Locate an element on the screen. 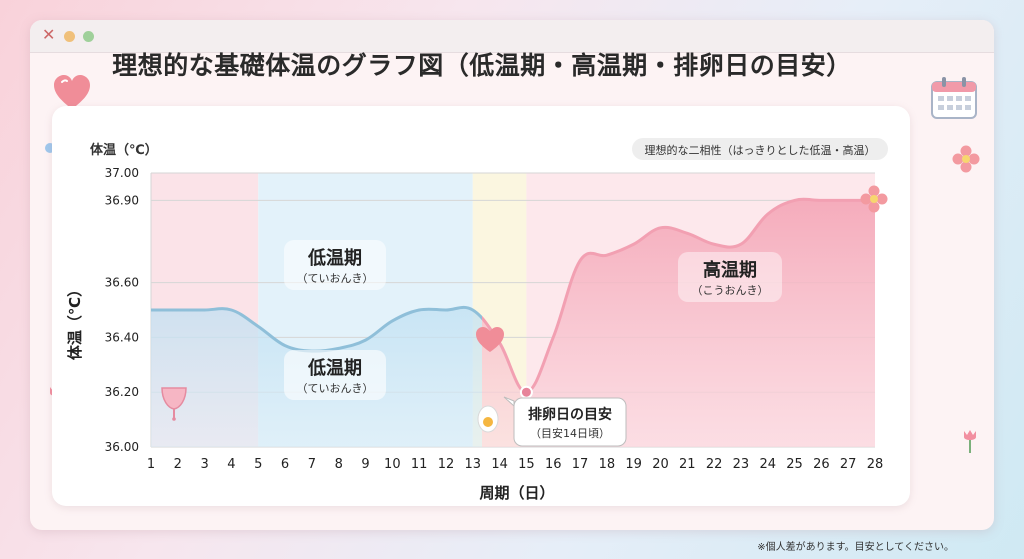 The height and width of the screenshot is (559, 1024). ovulation-point is located at coordinates (526, 392).